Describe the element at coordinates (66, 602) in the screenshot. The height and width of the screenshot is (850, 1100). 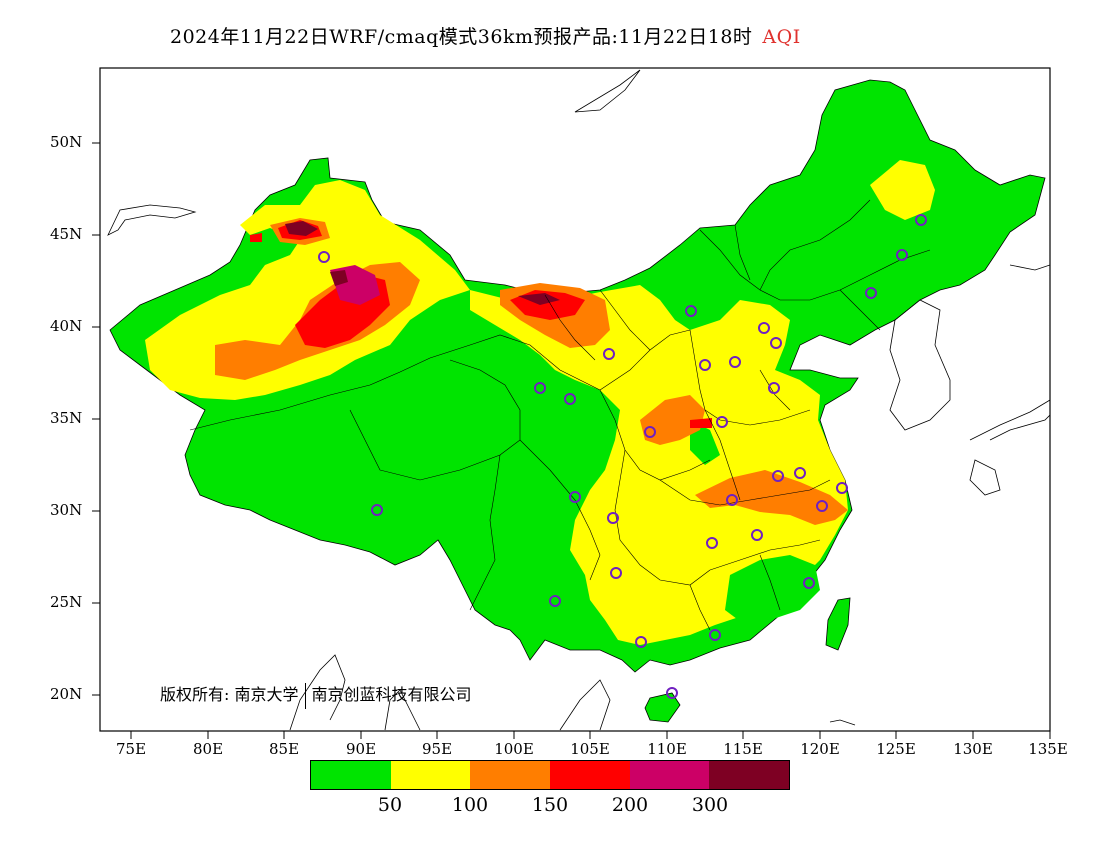
I see `y-tick-label: 25N` at that location.